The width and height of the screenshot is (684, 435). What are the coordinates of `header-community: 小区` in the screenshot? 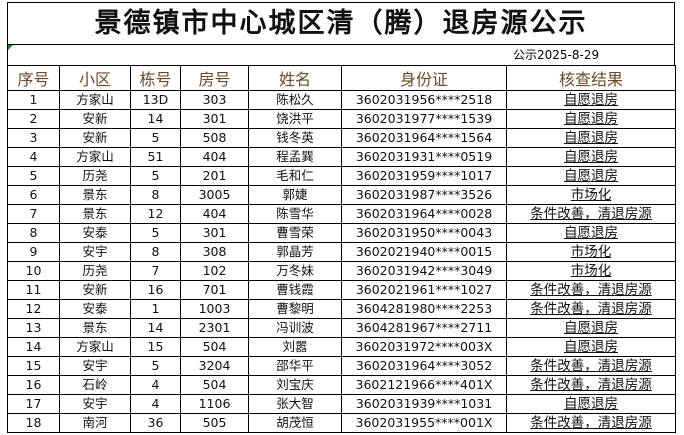 It's located at (95, 78).